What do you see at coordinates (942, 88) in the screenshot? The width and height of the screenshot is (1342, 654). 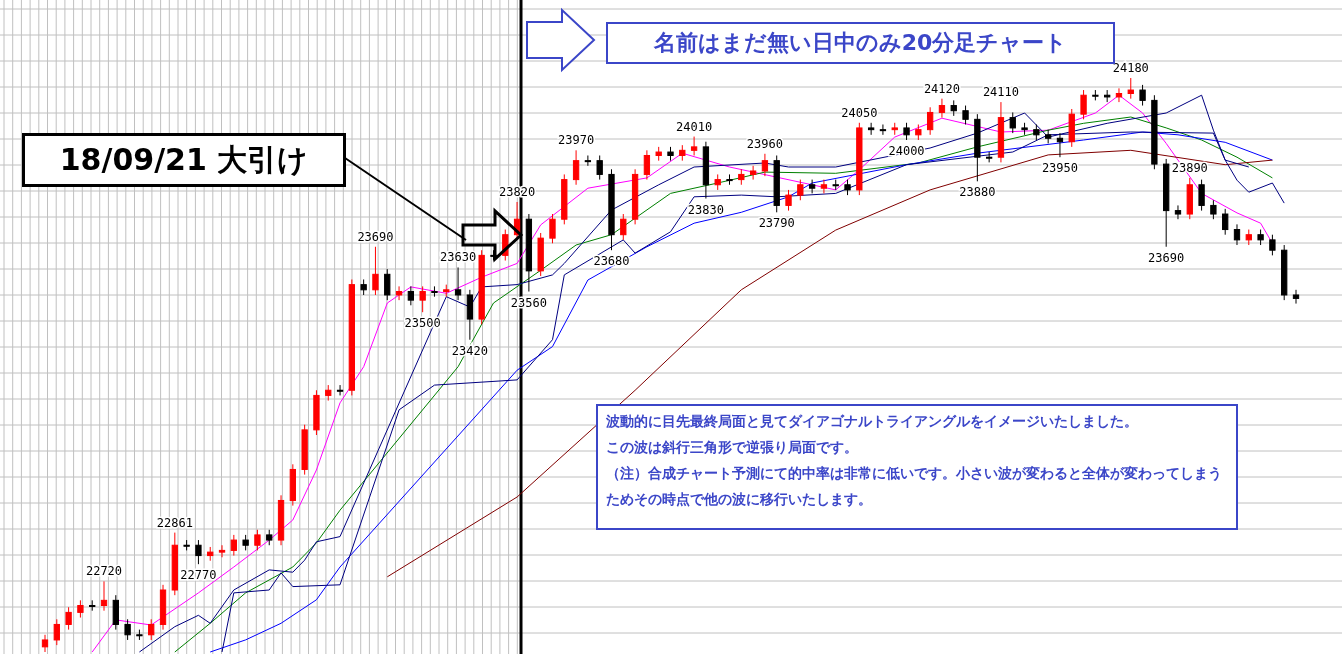 I see `annotation: 24120` at bounding box center [942, 88].